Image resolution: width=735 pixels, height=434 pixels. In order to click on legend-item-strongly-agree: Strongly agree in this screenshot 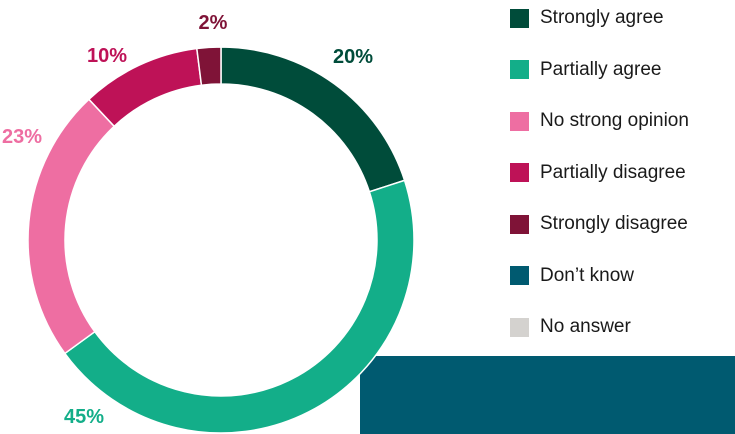, I will do `click(599, 18)`.